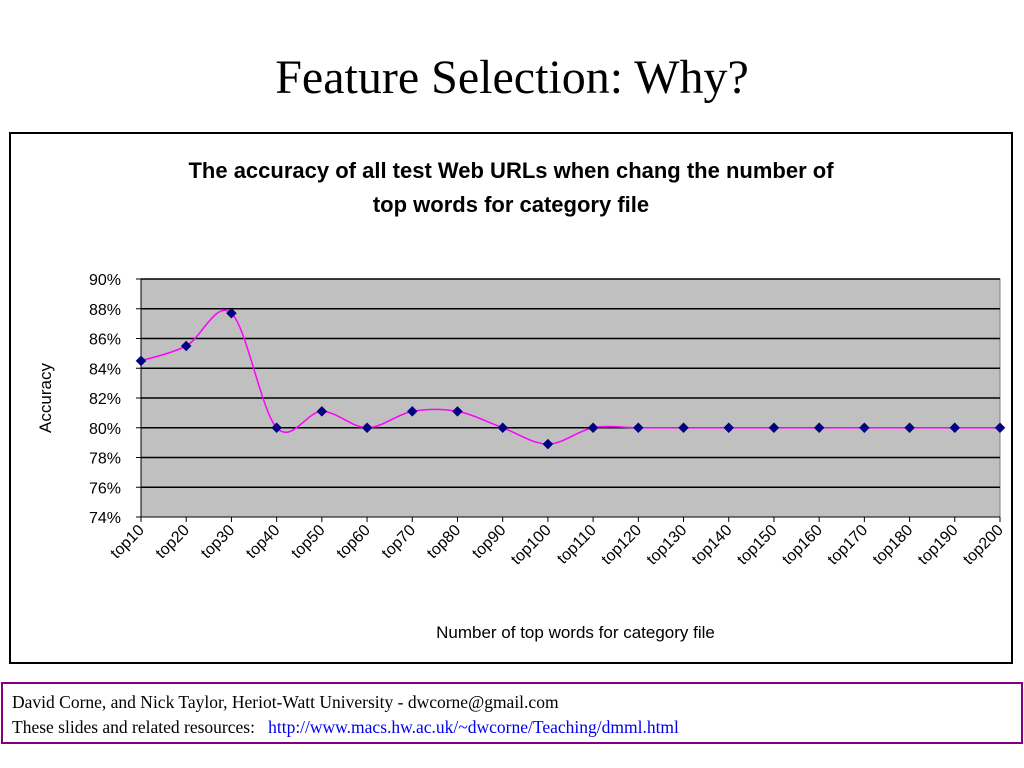 This screenshot has height=768, width=1024. Describe the element at coordinates (308, 542) in the screenshot. I see `x-tick-label: top50` at that location.